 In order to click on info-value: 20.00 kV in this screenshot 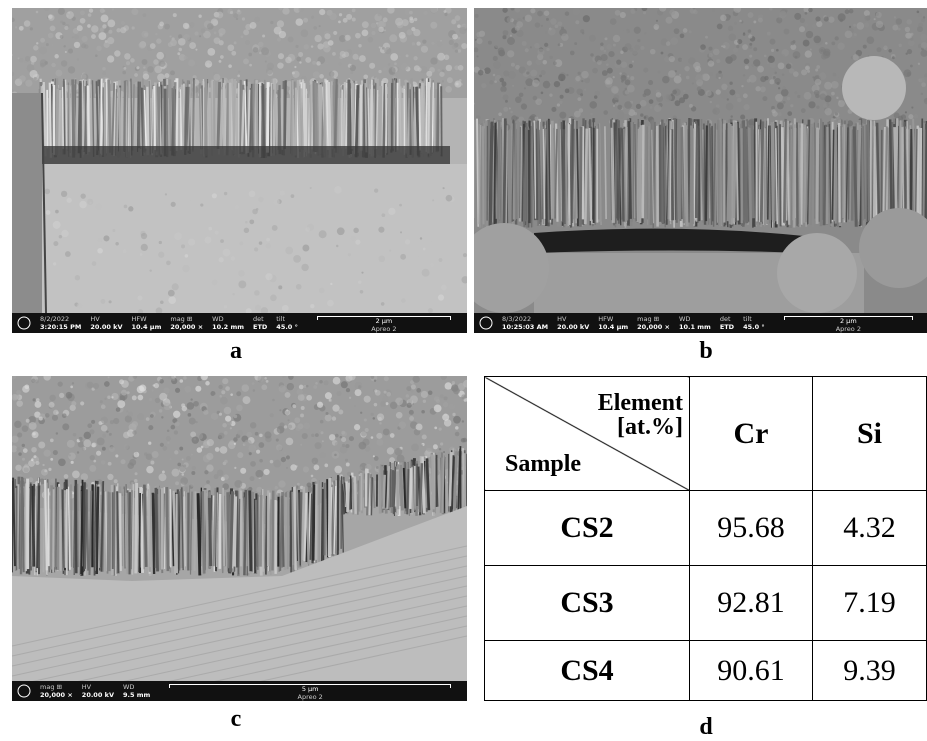, I will do `click(573, 327)`.